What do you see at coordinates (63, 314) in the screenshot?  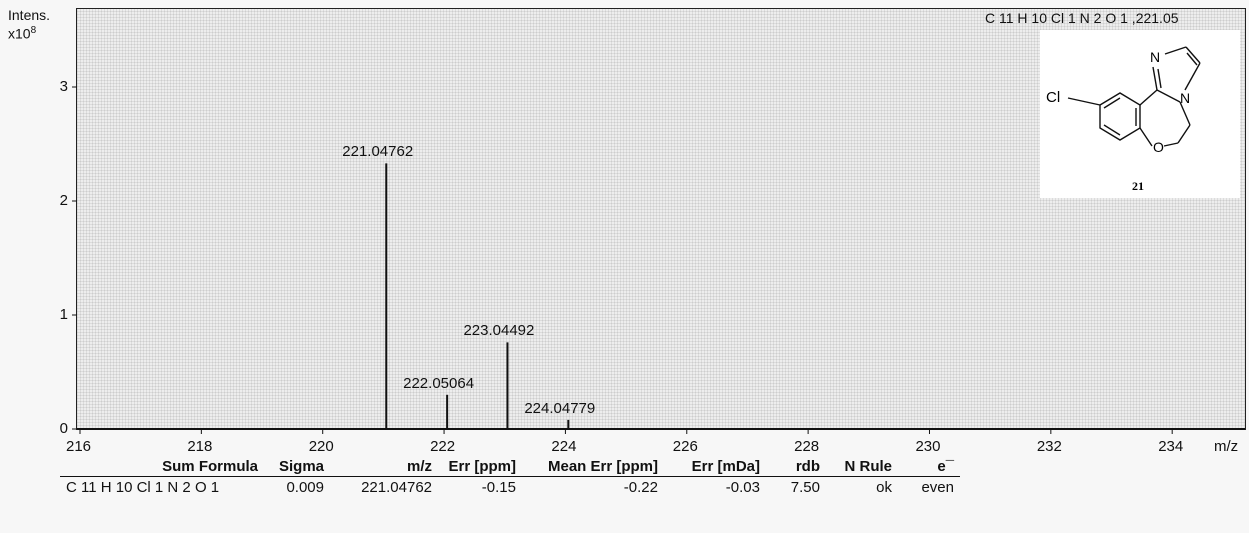 I see `y-tick-label: 1` at bounding box center [63, 314].